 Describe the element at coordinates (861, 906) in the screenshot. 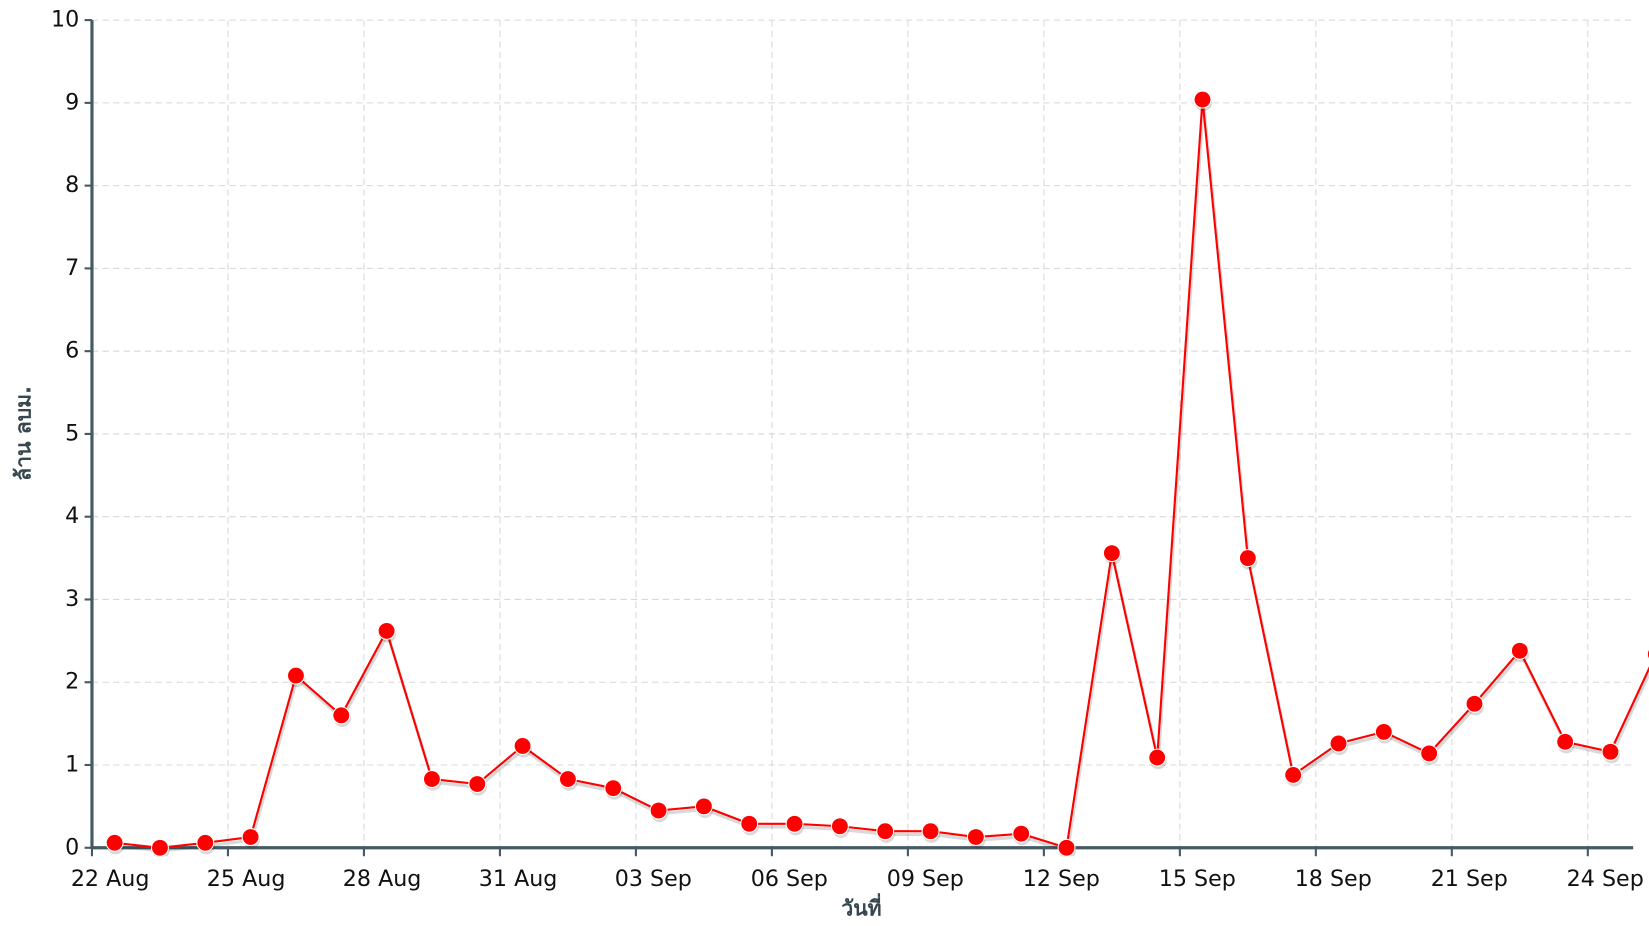

I see `x-axis-title: วันที่` at that location.